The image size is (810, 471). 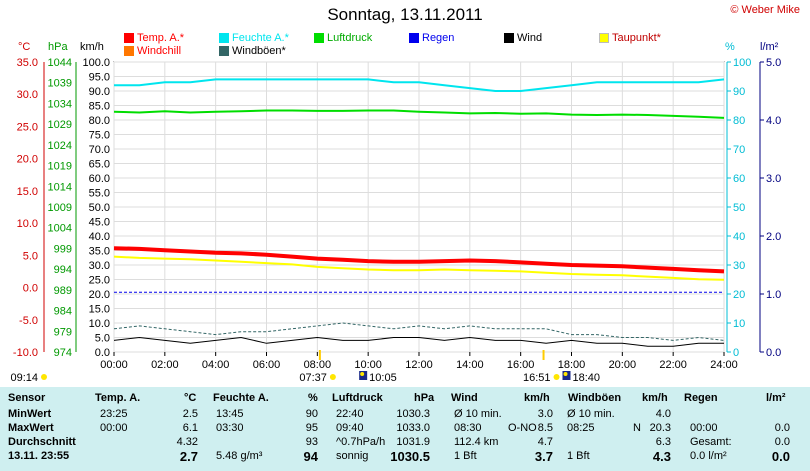 I want to click on table-cell-gust-dir: N, so click(x=637, y=428).